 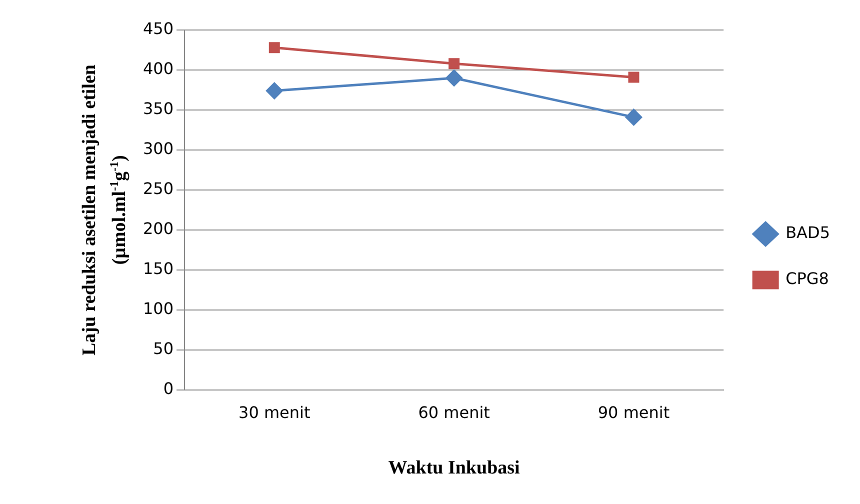 What do you see at coordinates (168, 388) in the screenshot?
I see `y-tick-label: 0` at bounding box center [168, 388].